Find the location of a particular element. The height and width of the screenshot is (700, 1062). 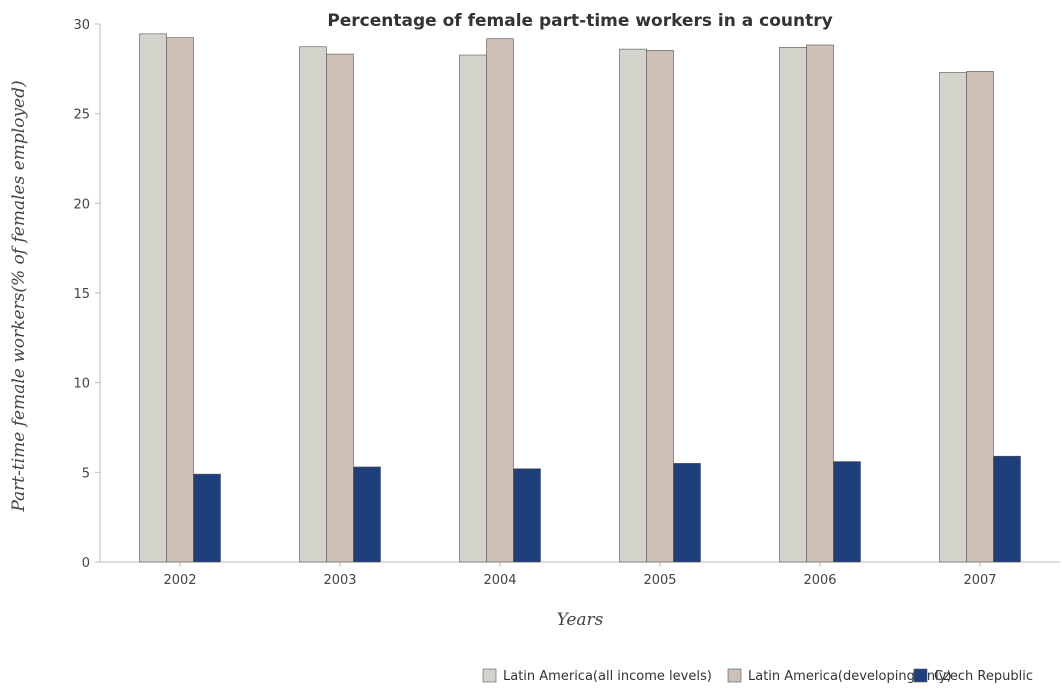

y-tick-label: 15 is located at coordinates (81, 294).